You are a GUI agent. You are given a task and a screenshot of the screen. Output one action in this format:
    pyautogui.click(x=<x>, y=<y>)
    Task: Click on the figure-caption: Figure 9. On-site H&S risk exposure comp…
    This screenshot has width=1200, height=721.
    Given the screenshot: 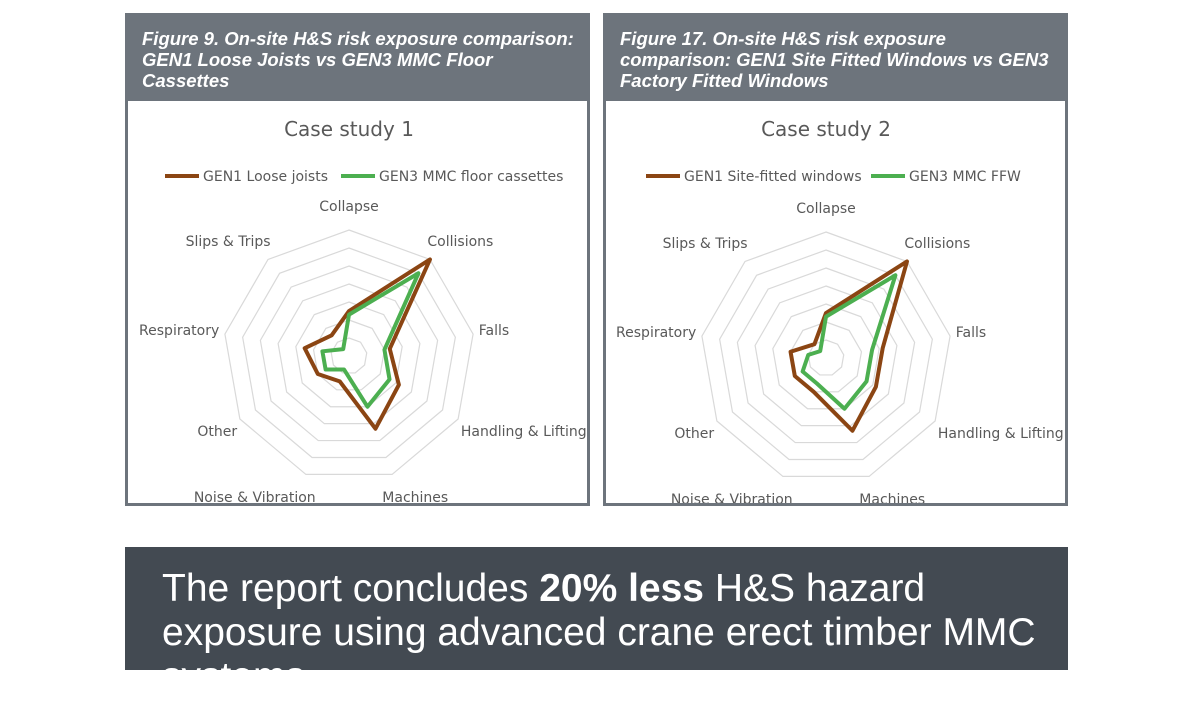 What is the action you would take?
    pyautogui.click(x=358, y=59)
    